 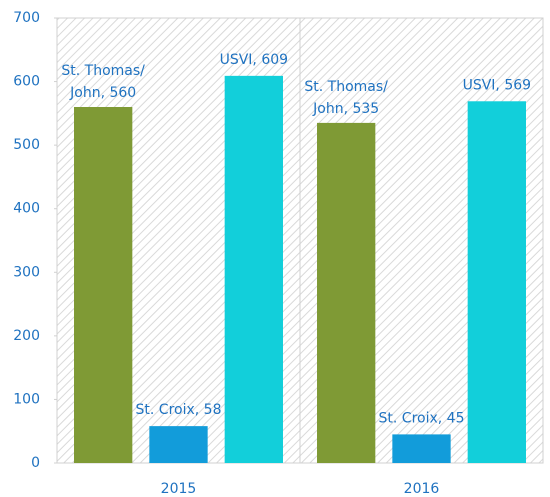 What do you see at coordinates (26, 272) in the screenshot?
I see `y-tick-label: 300` at bounding box center [26, 272].